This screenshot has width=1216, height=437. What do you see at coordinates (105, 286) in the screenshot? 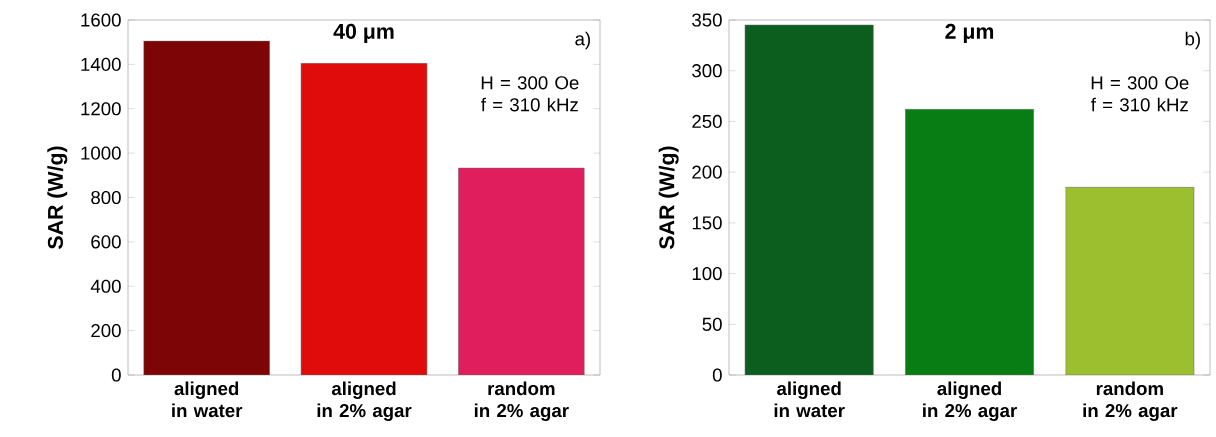
I see `y-tick-label: 400` at bounding box center [105, 286].